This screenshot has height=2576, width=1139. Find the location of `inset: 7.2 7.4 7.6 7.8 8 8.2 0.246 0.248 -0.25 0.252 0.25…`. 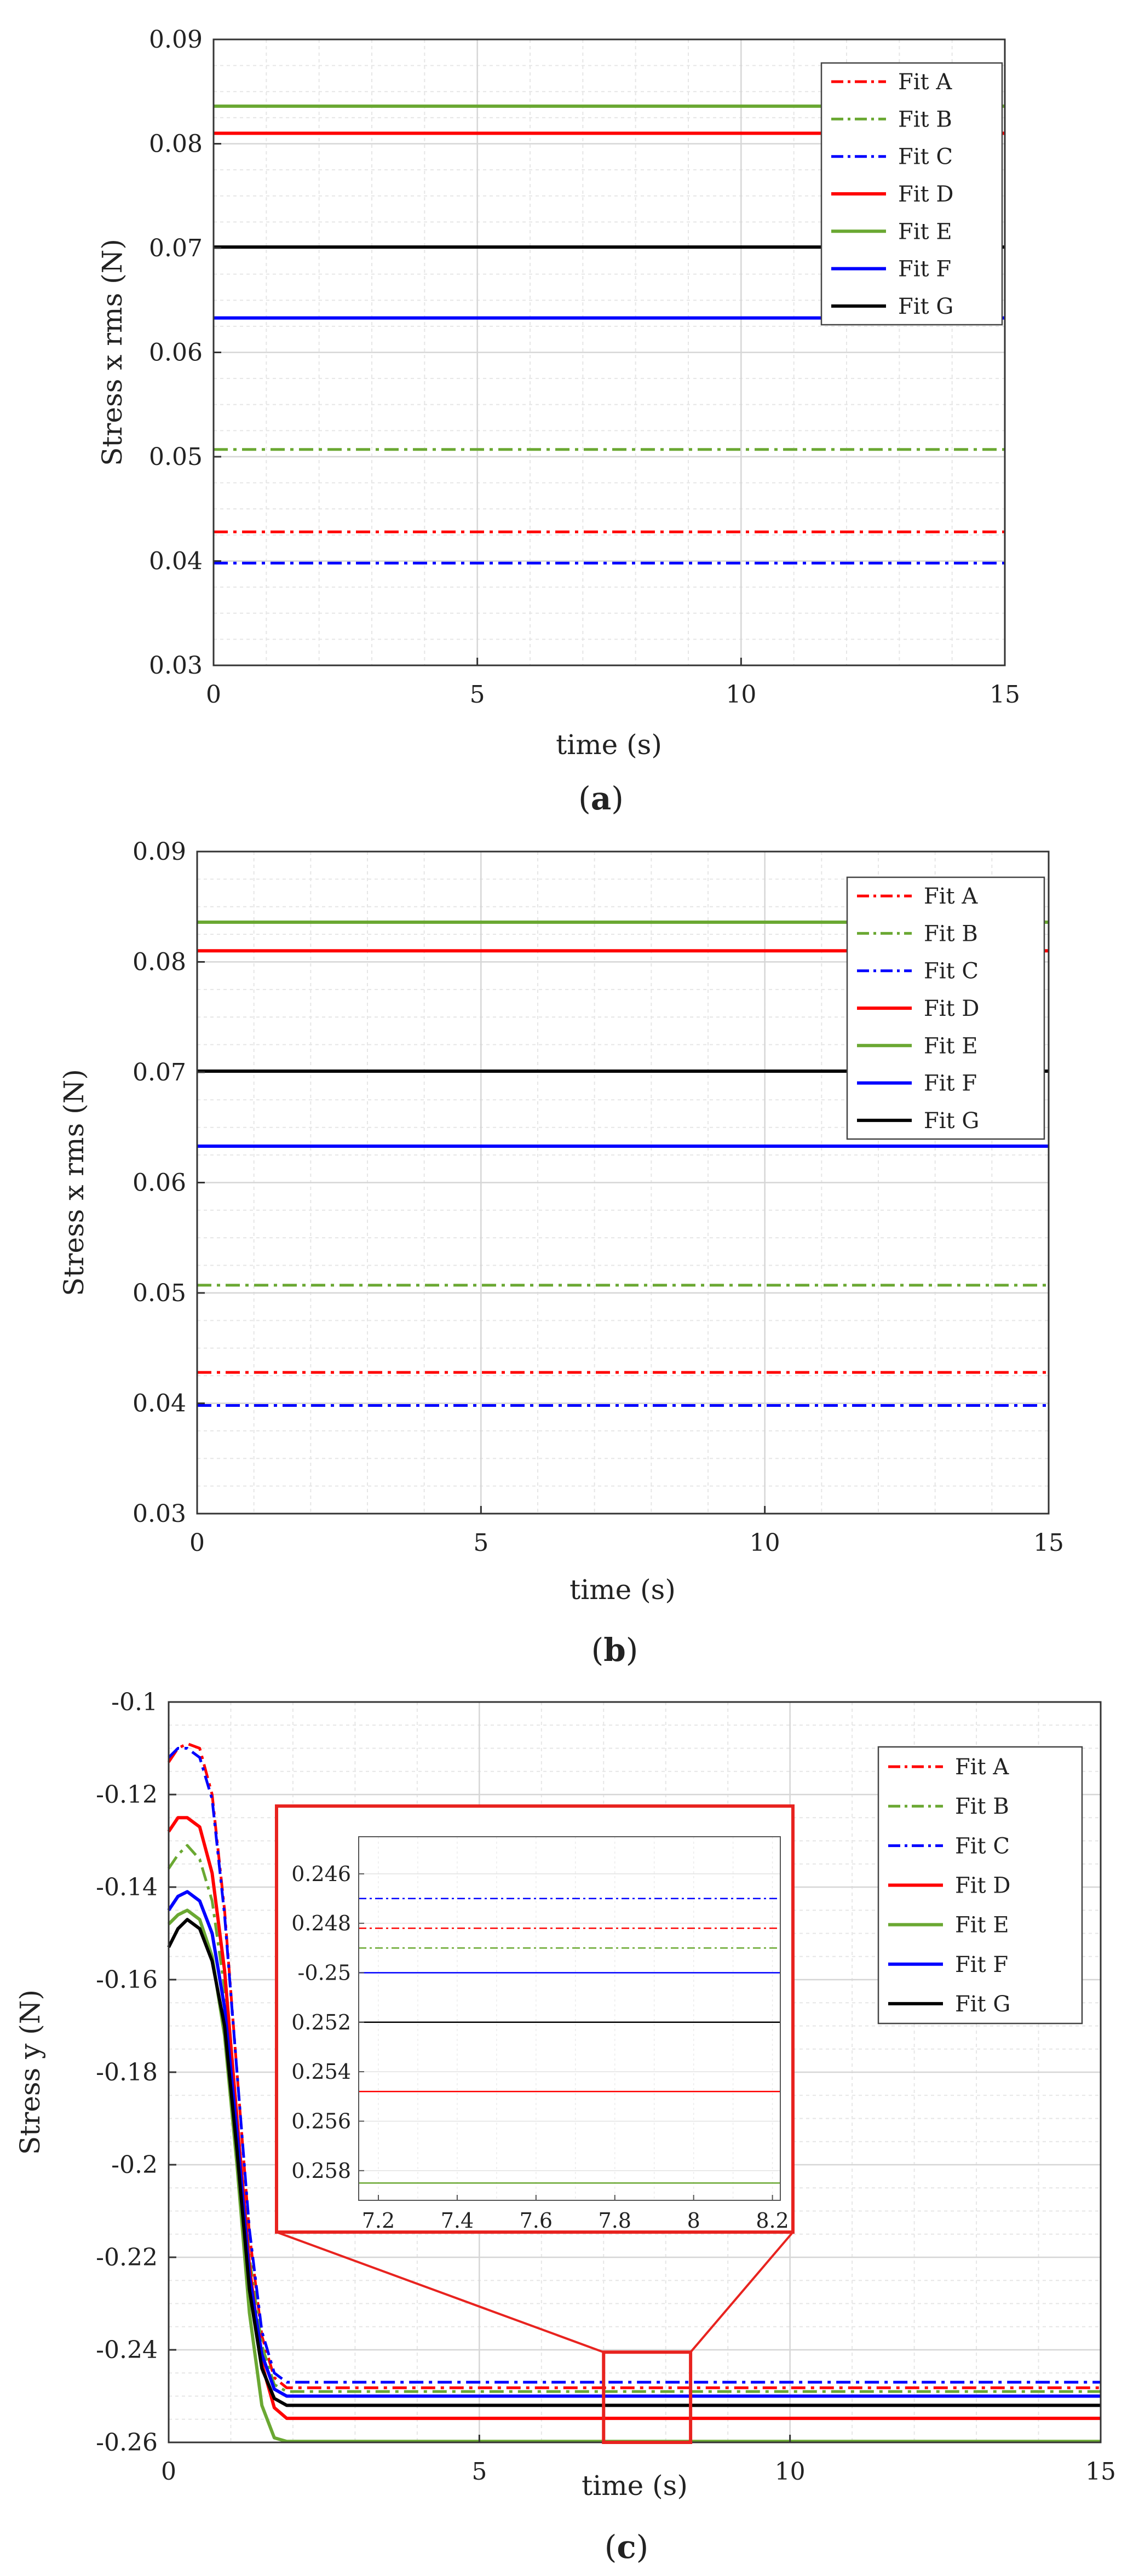

inset: 7.2 7.4 7.6 7.8 8 8.2 0.246 0.248 -0.25 0.252 0.25… is located at coordinates (535, 2124).